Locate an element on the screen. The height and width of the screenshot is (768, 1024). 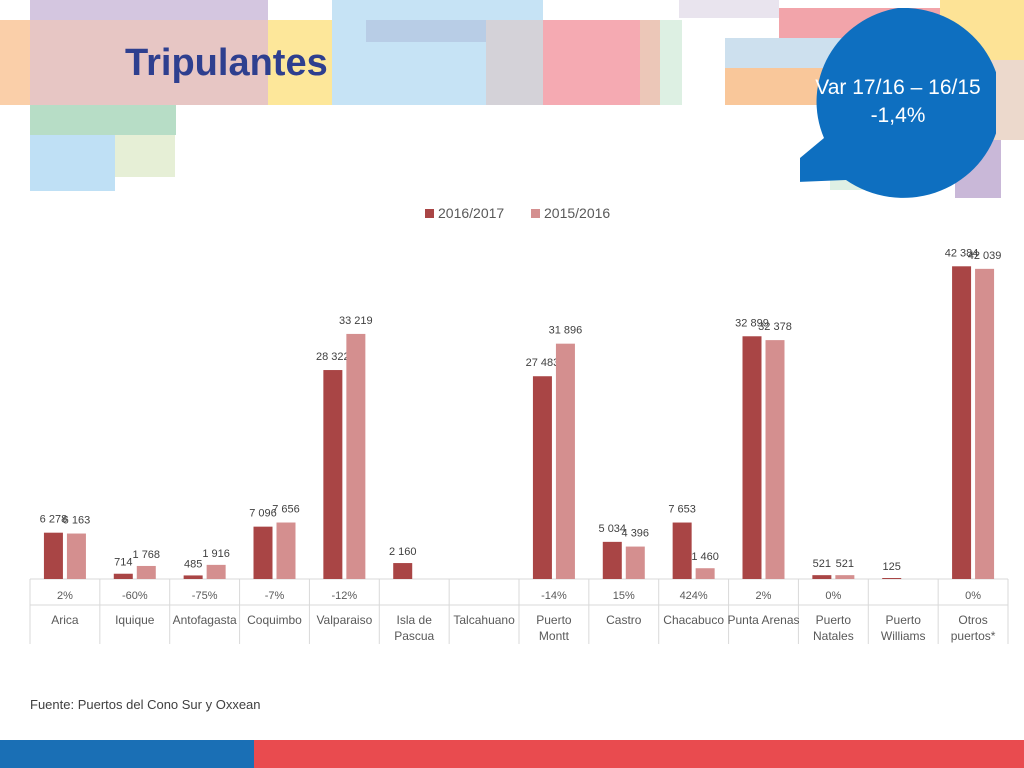
data-label: 485 is located at coordinates (193, 564).